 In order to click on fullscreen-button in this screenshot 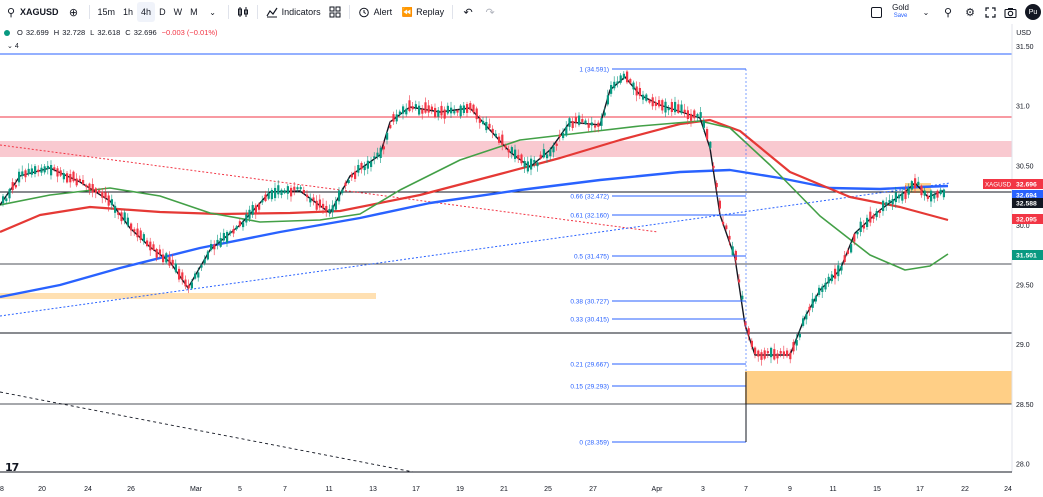, I will do `click(990, 12)`.